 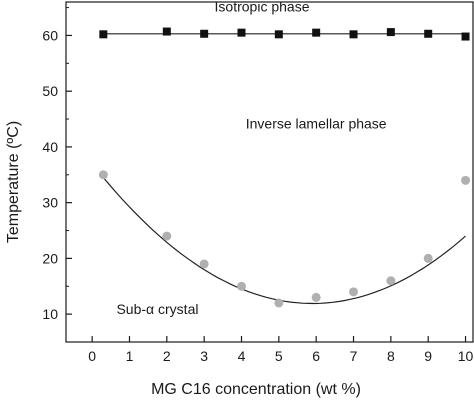 I want to click on y-tick-label: 40, so click(x=50, y=147).